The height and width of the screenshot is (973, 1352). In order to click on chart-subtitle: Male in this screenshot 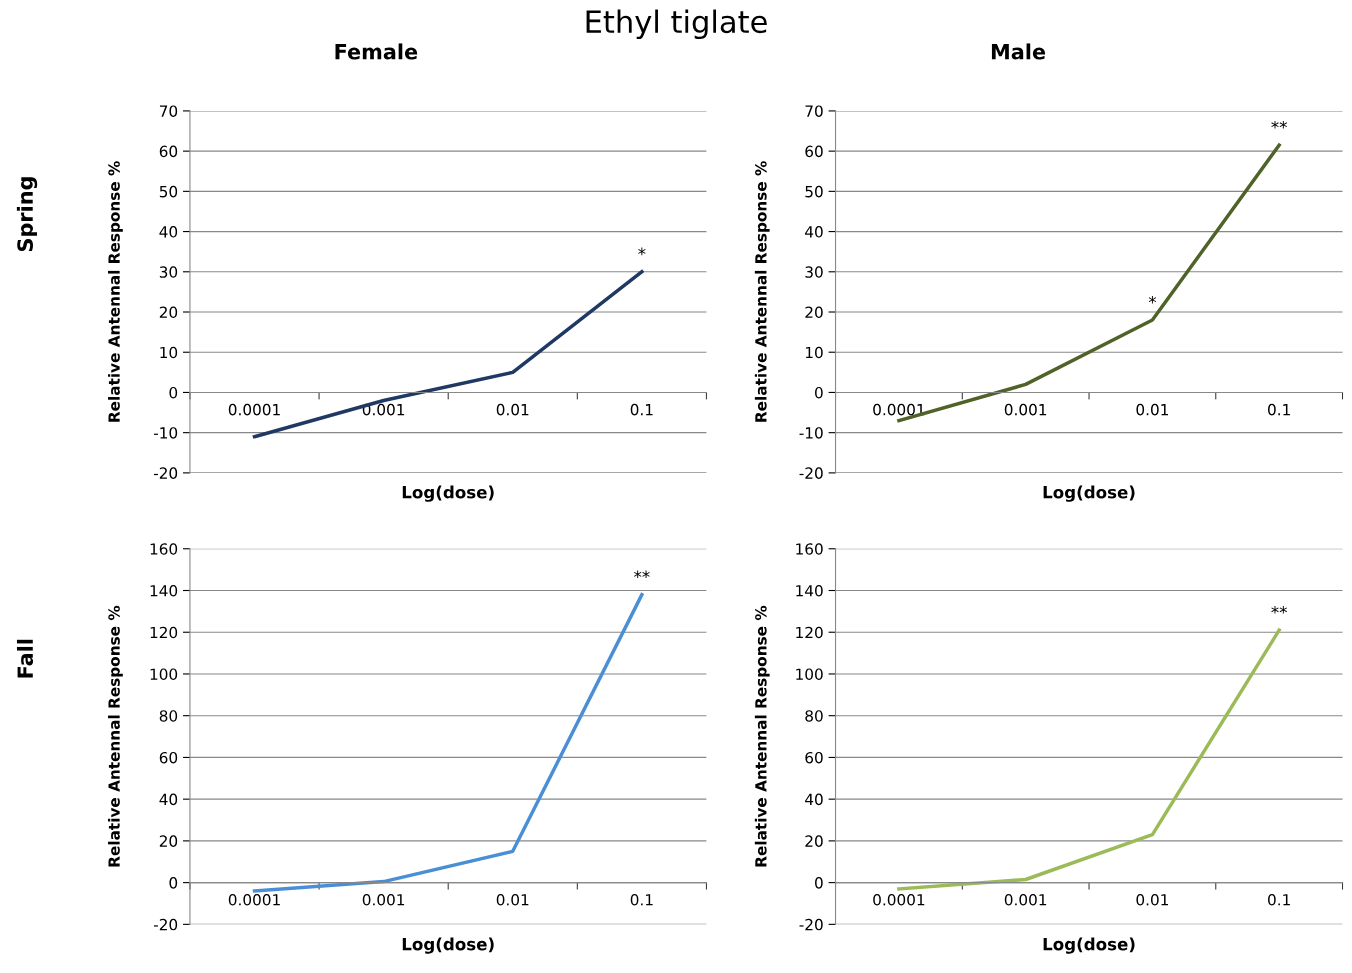, I will do `click(1018, 51)`.